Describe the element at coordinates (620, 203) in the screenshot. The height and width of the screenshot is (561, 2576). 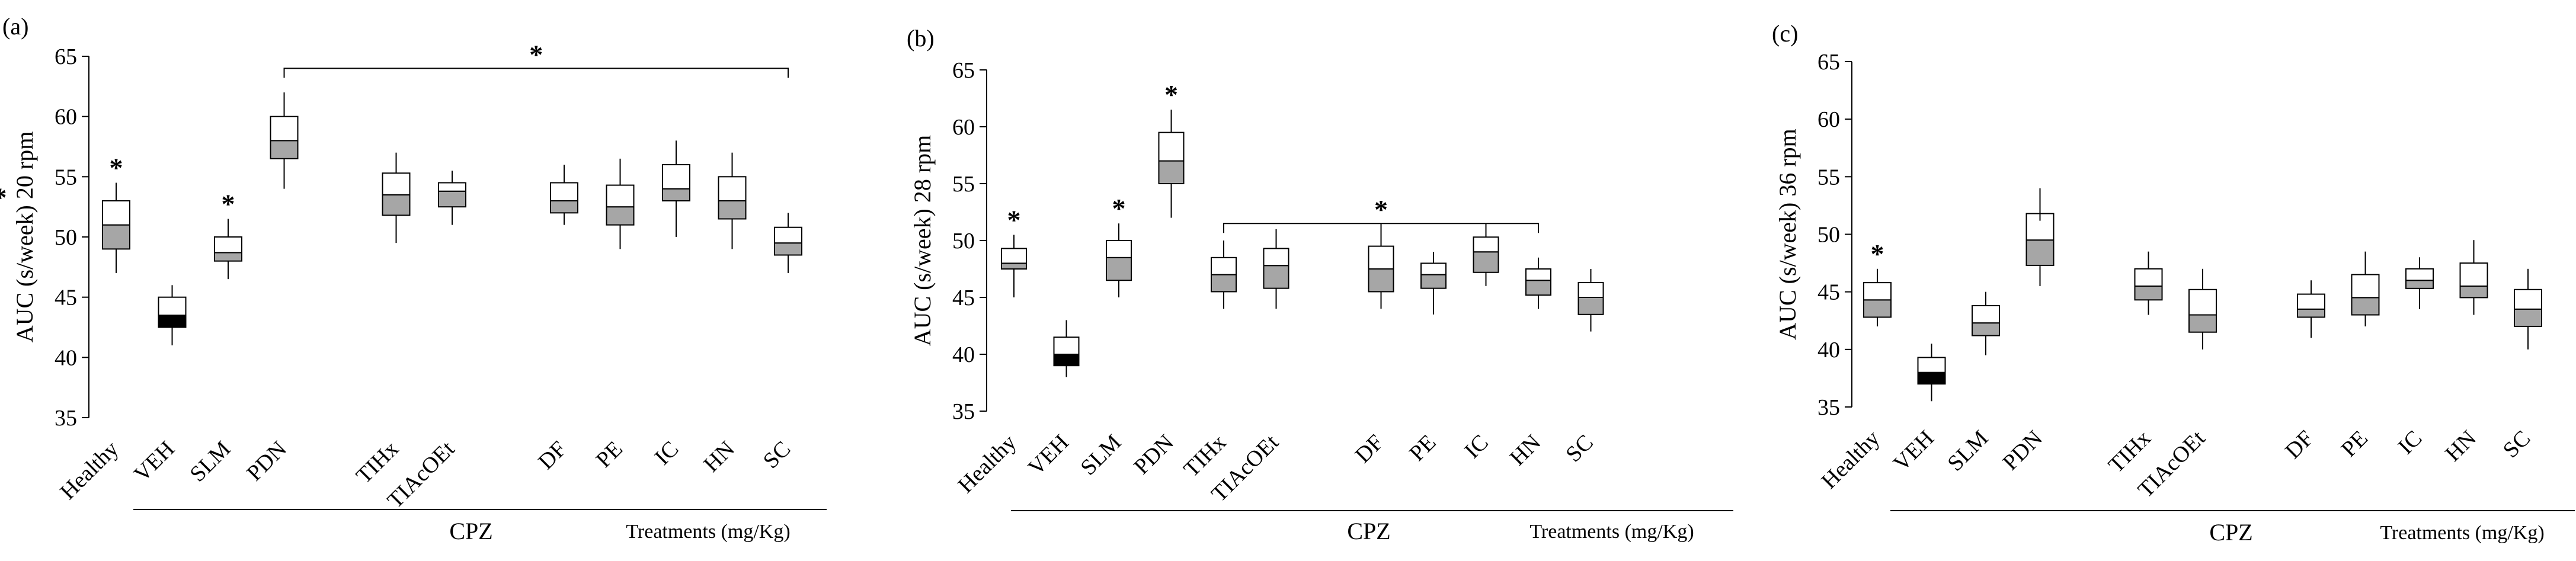
I see `box-PE` at that location.